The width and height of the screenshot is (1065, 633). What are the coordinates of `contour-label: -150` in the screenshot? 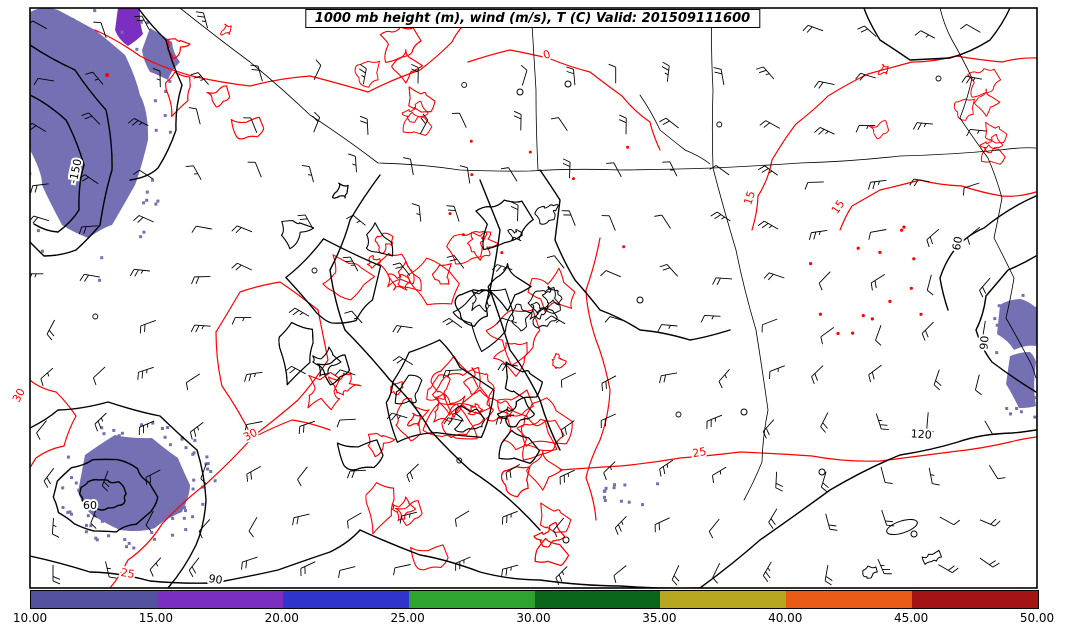 It's located at (76, 171).